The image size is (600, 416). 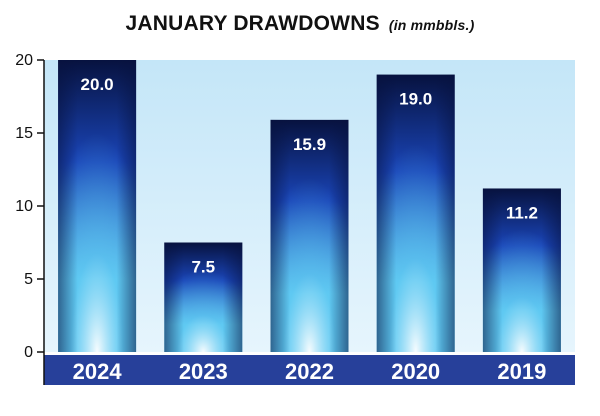 I want to click on category-label: 2020, so click(x=415, y=371).